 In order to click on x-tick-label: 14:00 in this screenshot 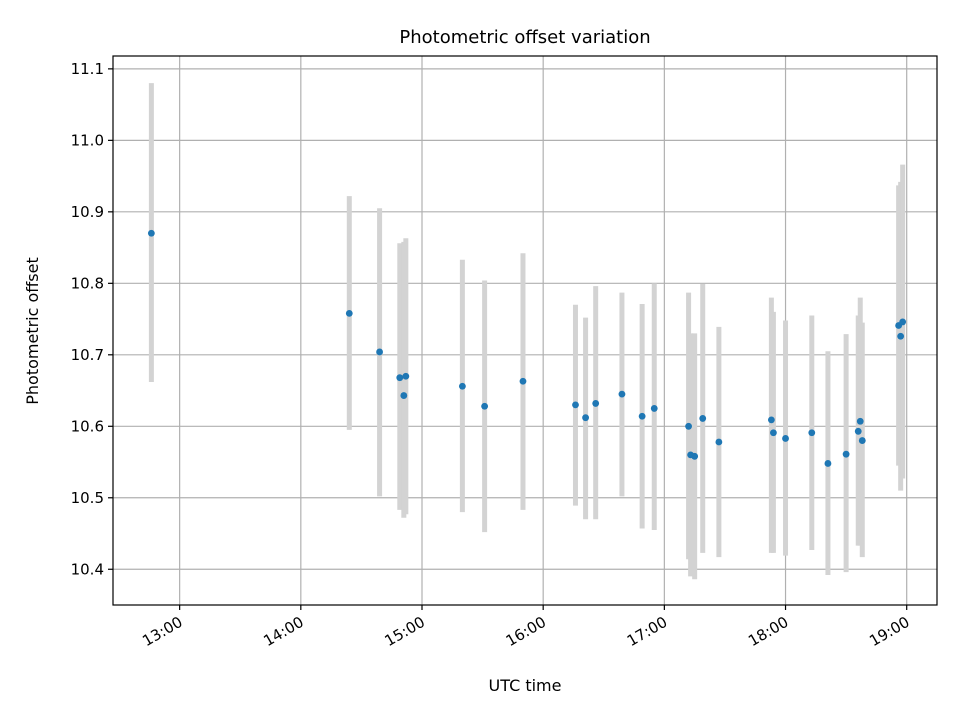, I will do `click(283, 631)`.